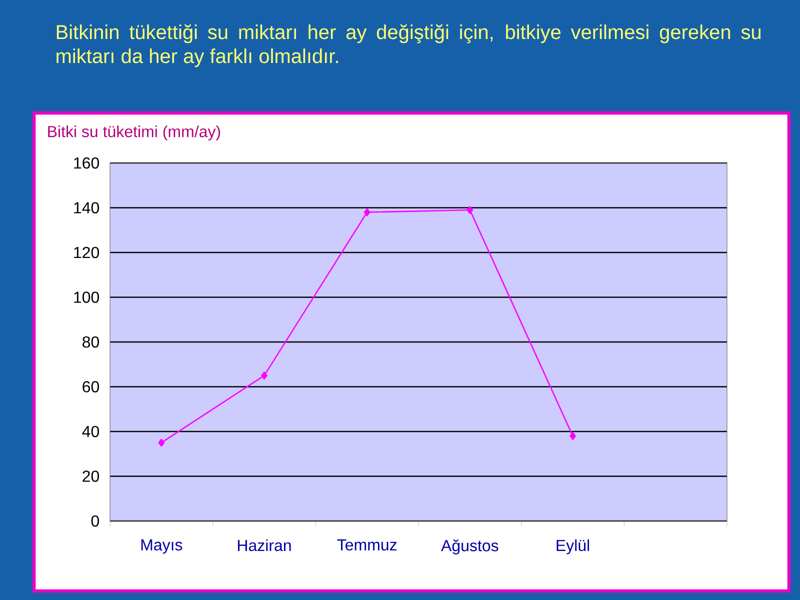 This screenshot has width=800, height=600. I want to click on y-tick-label: 160, so click(87, 163).